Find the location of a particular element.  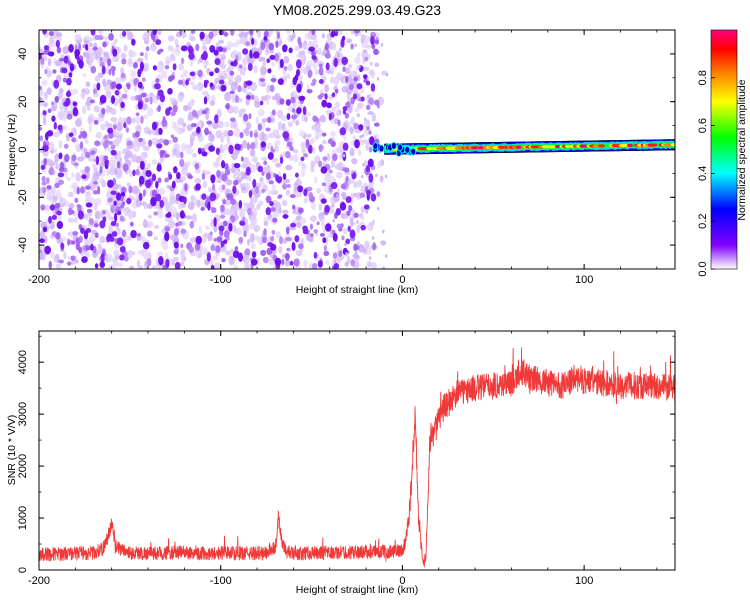

signal-onset-blob is located at coordinates (393, 145).